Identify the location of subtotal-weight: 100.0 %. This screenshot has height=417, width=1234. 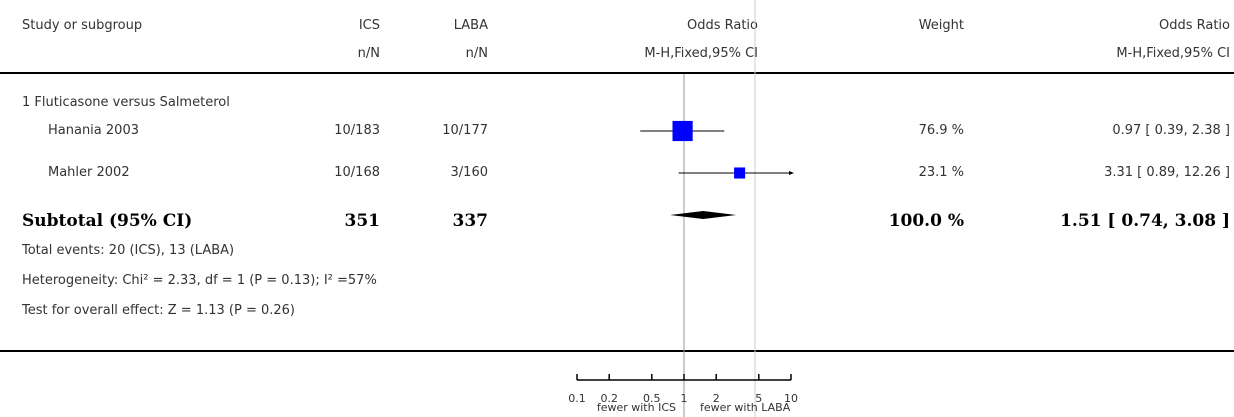
(926, 221).